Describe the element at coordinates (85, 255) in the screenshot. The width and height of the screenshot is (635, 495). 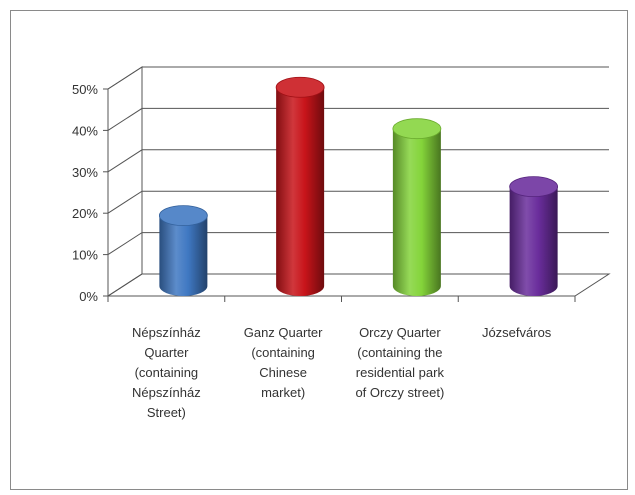
I see `y-tick-label: 10%` at that location.